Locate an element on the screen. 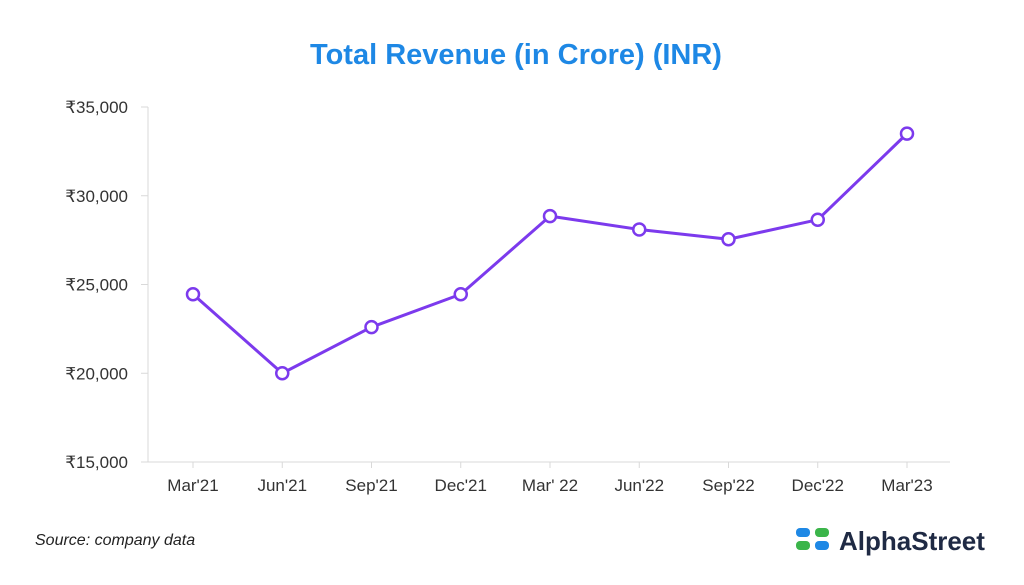  y-tick-label: ₹25,000 is located at coordinates (96, 285).